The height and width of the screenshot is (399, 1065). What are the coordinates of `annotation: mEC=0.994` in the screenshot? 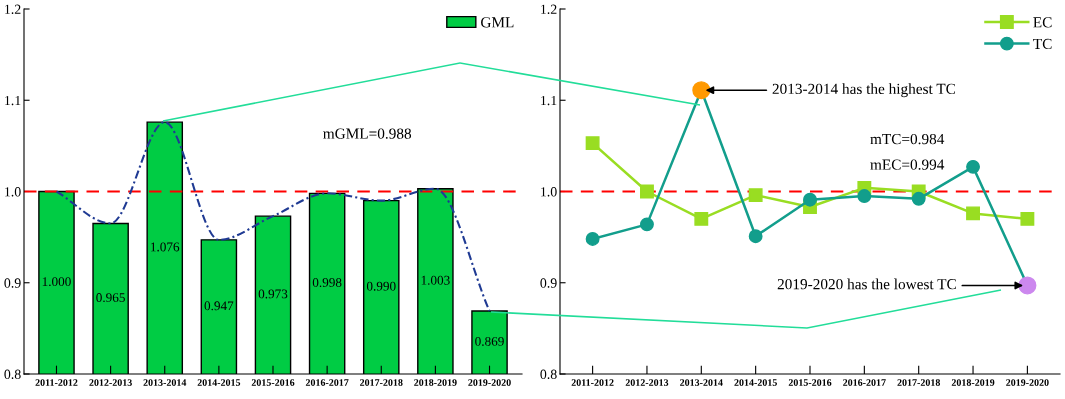 It's located at (907, 164).